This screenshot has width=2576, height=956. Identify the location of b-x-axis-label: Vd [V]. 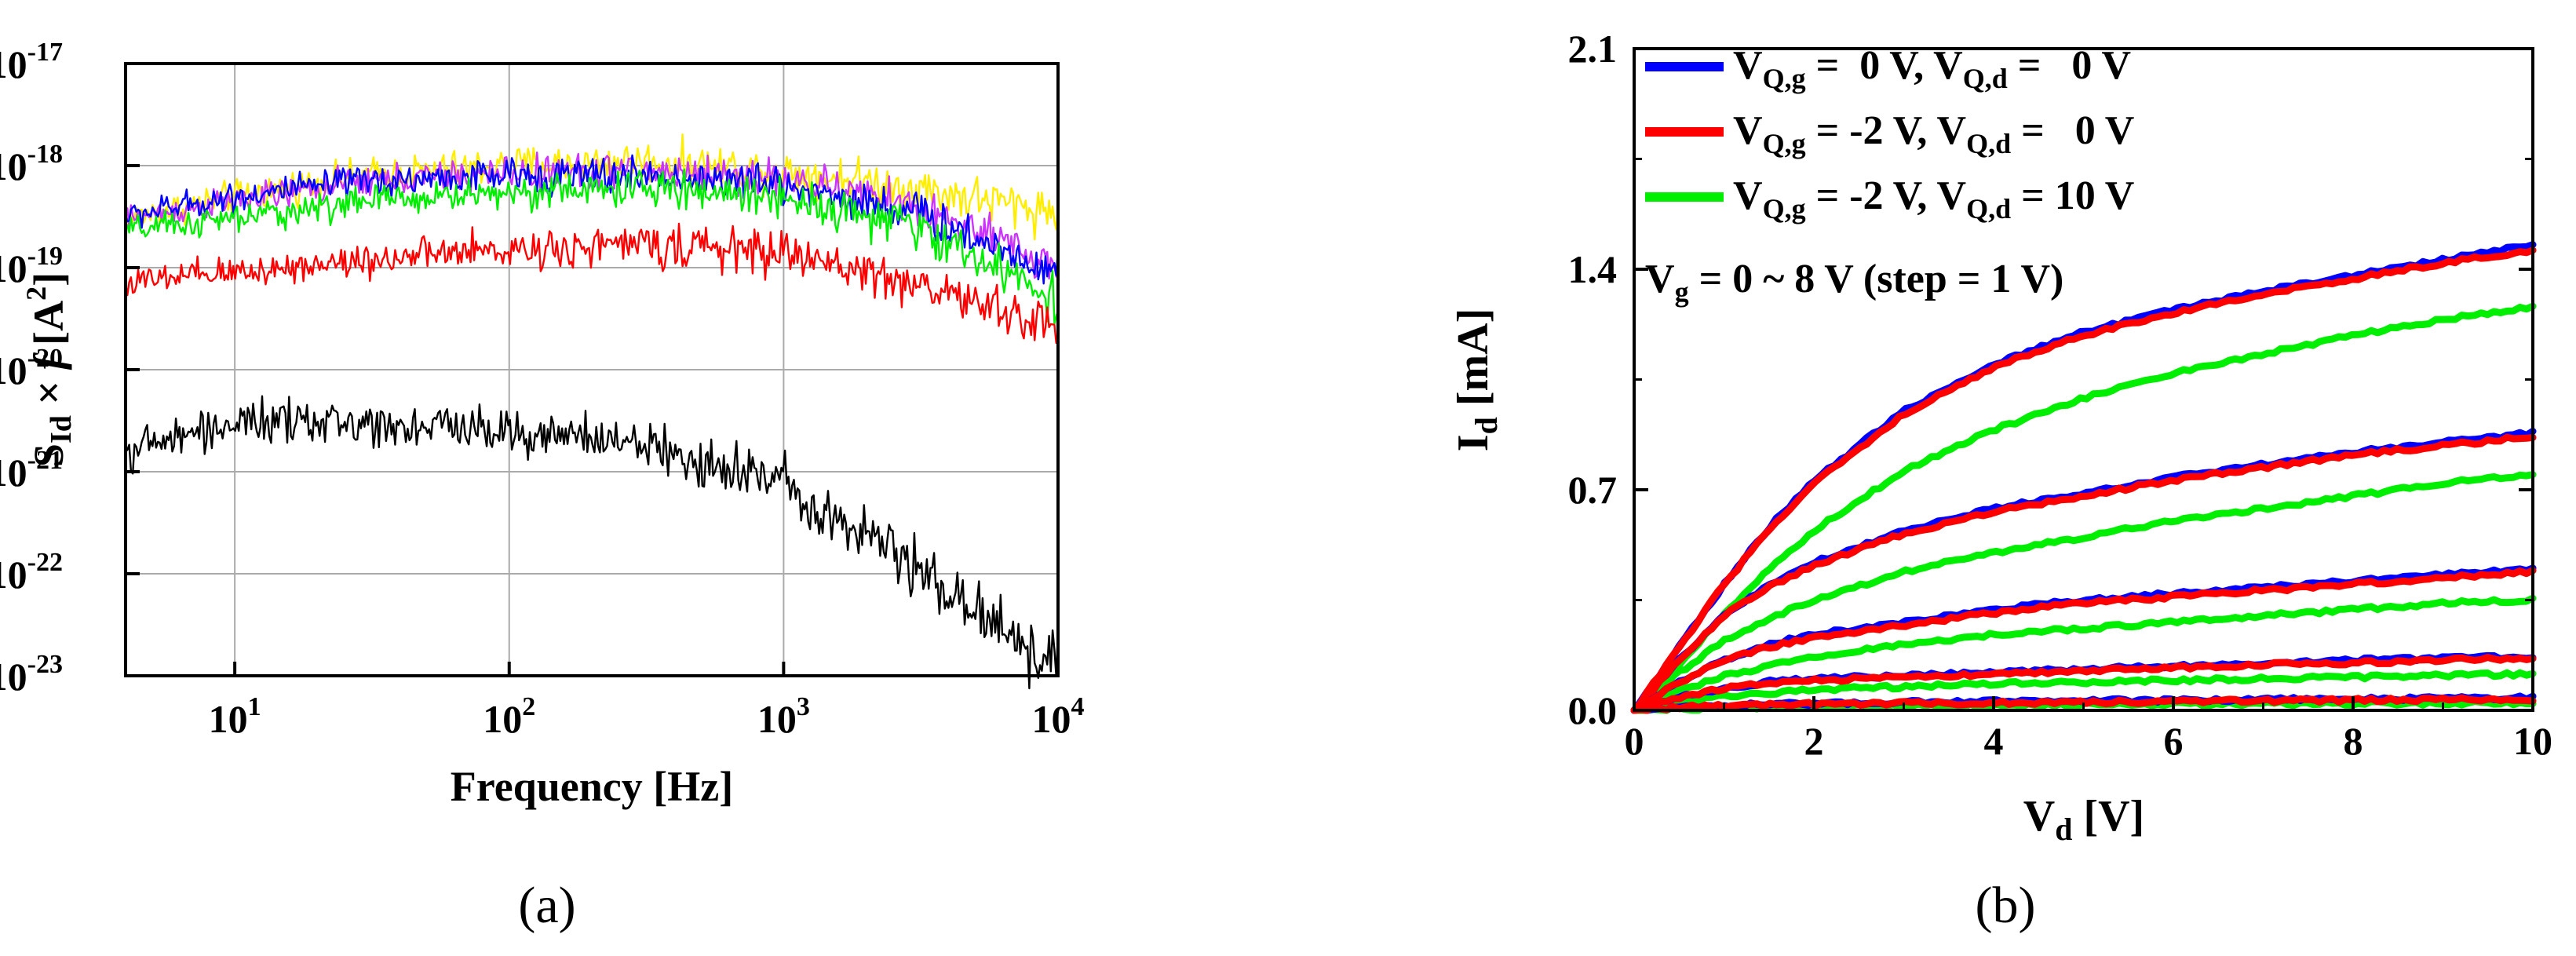
(2083, 820).